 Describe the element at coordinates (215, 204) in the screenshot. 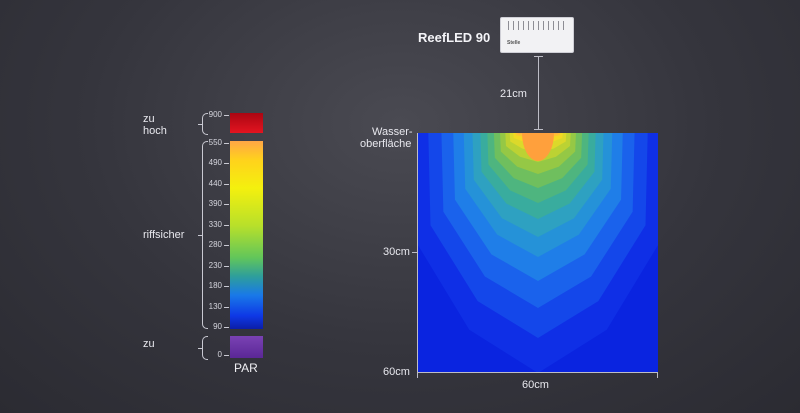

I see `tick-390: 390` at that location.